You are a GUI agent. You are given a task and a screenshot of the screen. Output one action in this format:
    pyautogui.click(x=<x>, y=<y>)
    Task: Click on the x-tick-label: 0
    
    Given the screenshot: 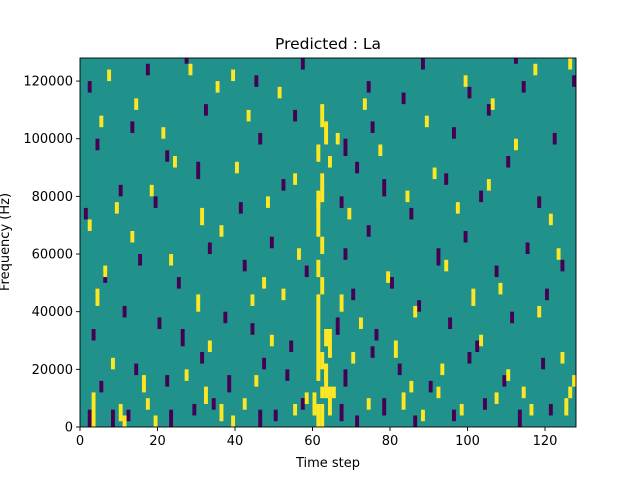 What is the action you would take?
    pyautogui.click(x=80, y=441)
    